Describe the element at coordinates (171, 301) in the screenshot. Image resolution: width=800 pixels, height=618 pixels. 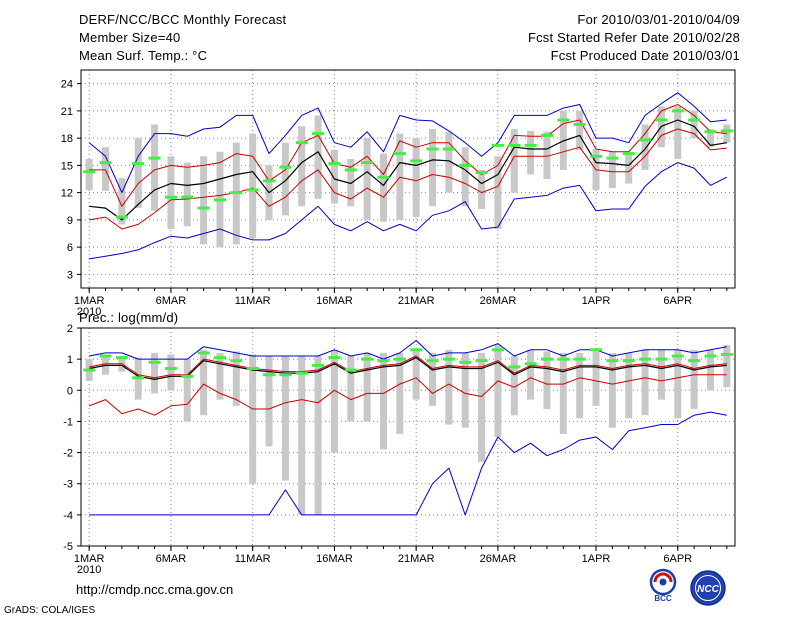
I see `panel1-xtick-label: 6MAR` at that location.